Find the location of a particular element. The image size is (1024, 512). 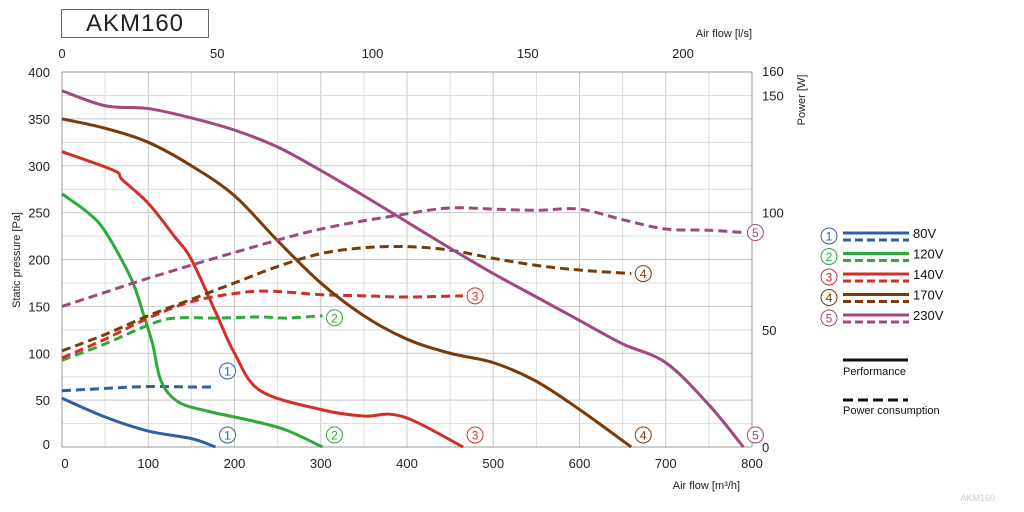

power-curve-120V is located at coordinates (192, 338).